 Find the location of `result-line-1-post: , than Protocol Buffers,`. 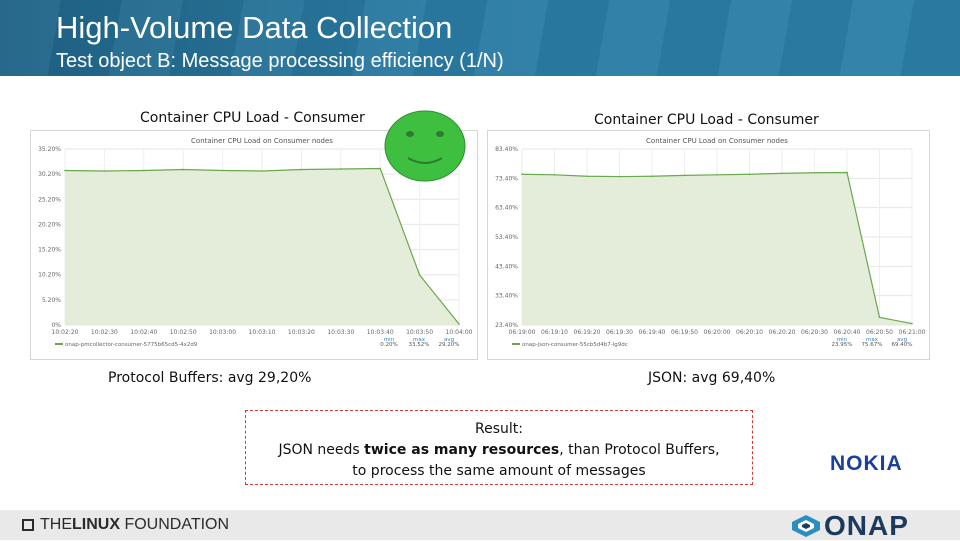

result-line-1-post: , than Protocol Buffers, is located at coordinates (639, 450).